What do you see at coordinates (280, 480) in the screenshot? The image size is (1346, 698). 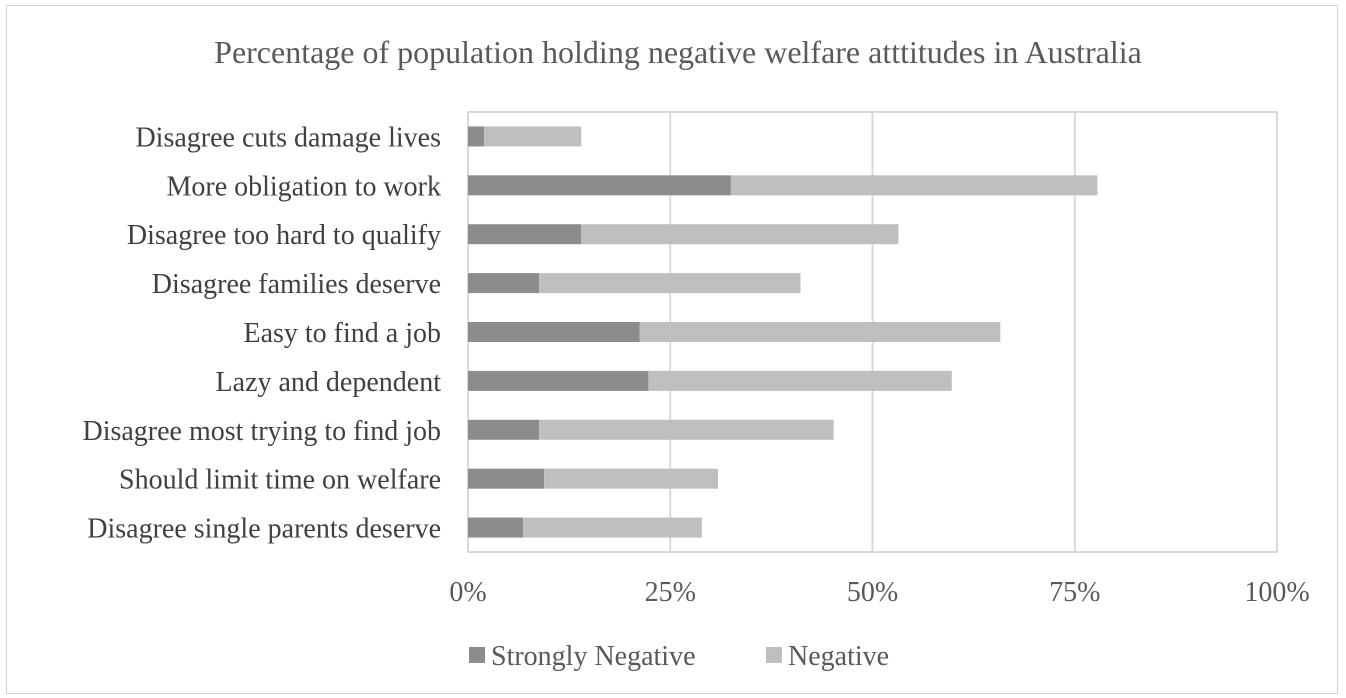 I see `category-label: Should limit time on welfare` at bounding box center [280, 480].